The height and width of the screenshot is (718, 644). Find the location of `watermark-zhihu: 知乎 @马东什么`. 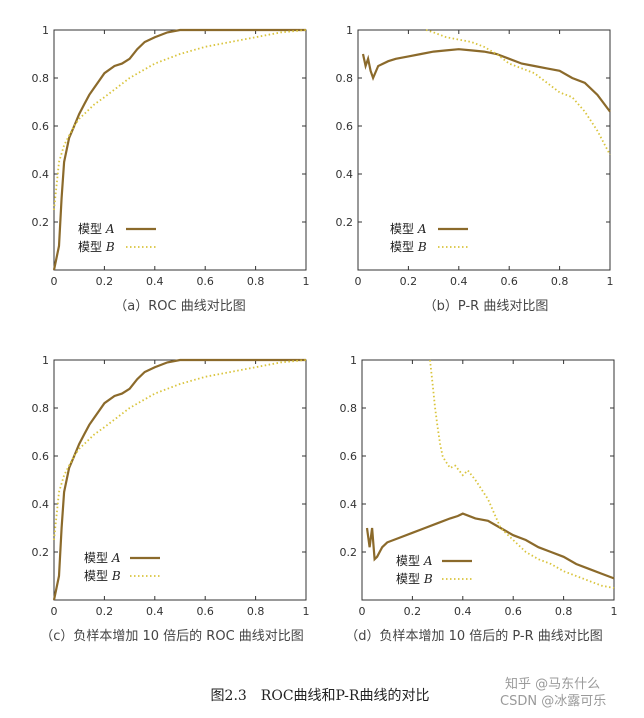

watermark-zhihu: 知乎 @马东什么 is located at coordinates (552, 684).